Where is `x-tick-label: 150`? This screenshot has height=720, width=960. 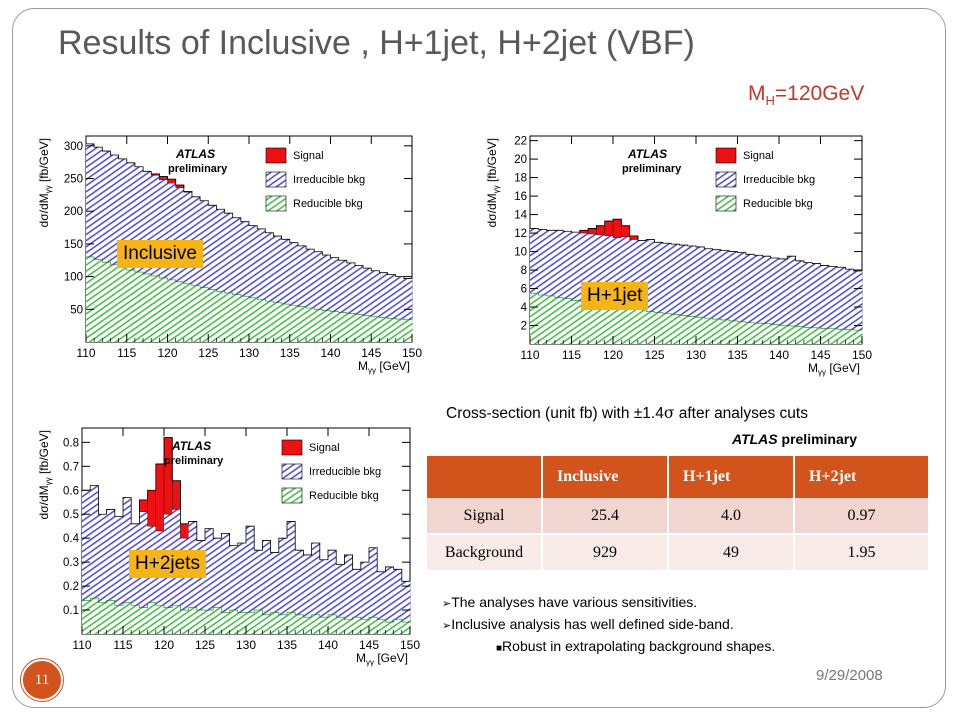 x-tick-label: 150 is located at coordinates (410, 645).